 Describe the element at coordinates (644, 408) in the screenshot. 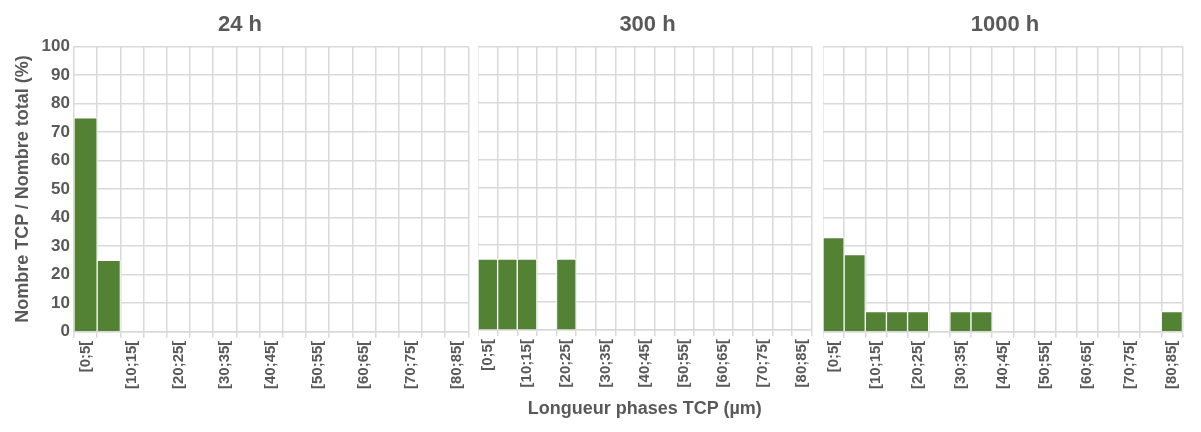

I see `x-axis-title: Longueur phases TCP (µm)` at that location.